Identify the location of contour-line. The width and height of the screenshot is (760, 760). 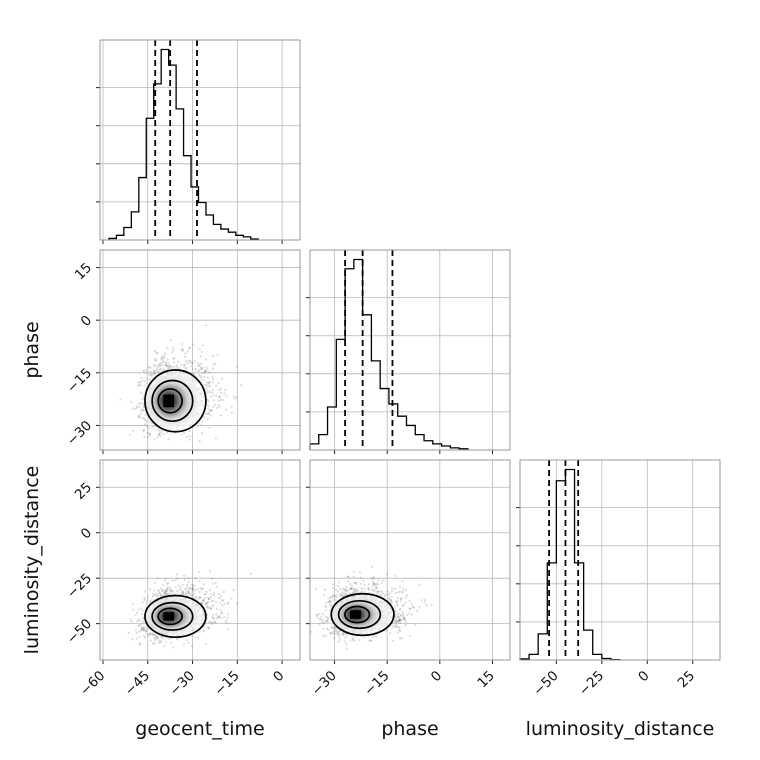
(172, 616).